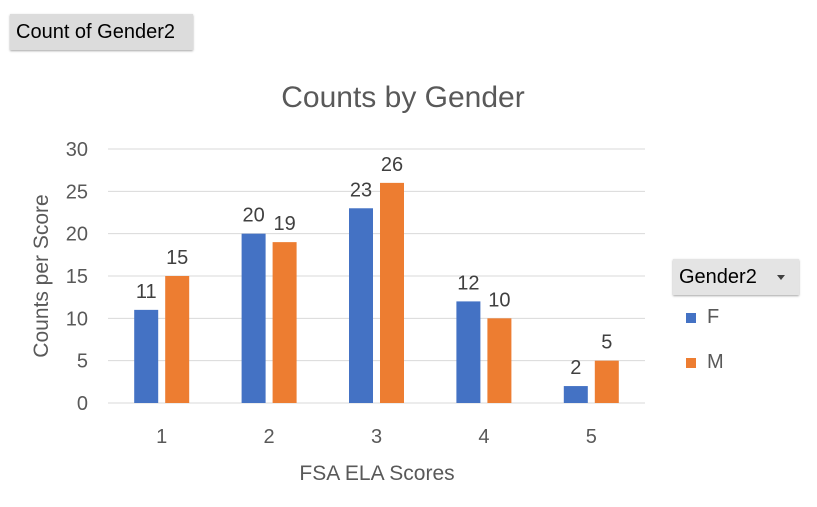 This screenshot has height=507, width=817. What do you see at coordinates (715, 362) in the screenshot?
I see `legend-label-m: M` at bounding box center [715, 362].